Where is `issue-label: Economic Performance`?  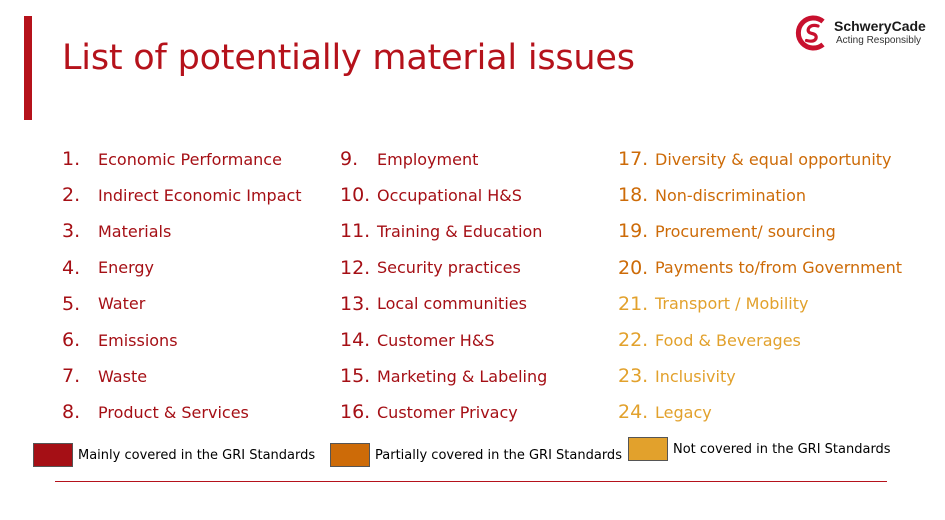
issue-label: Economic Performance is located at coordinates (190, 159).